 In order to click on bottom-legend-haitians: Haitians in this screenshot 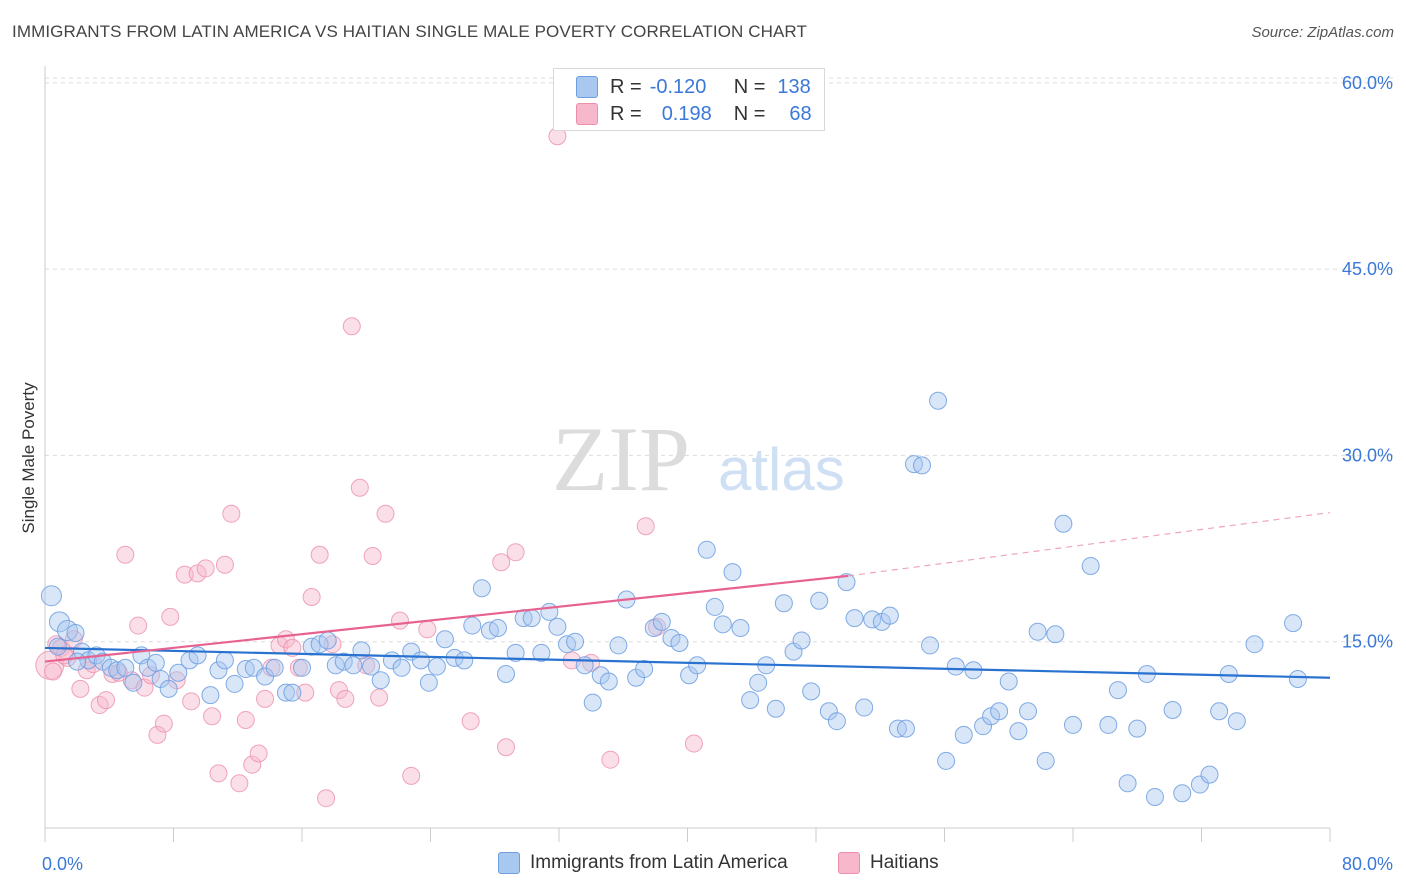, I will do `click(888, 863)`.